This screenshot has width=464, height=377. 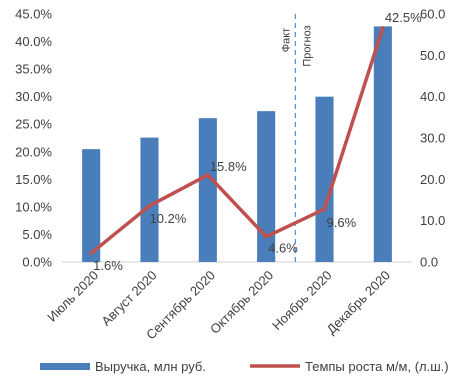 What do you see at coordinates (33, 41) in the screenshot?
I see `left-tick-label: 40.0%` at bounding box center [33, 41].